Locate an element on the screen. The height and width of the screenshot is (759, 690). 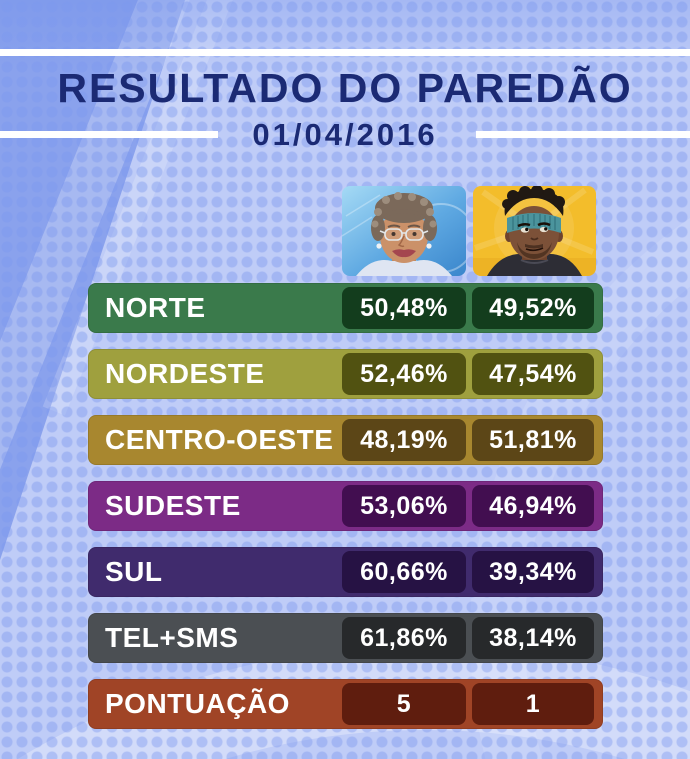
page-title: RESULTADO DO PAREDÃO is located at coordinates (345, 88).